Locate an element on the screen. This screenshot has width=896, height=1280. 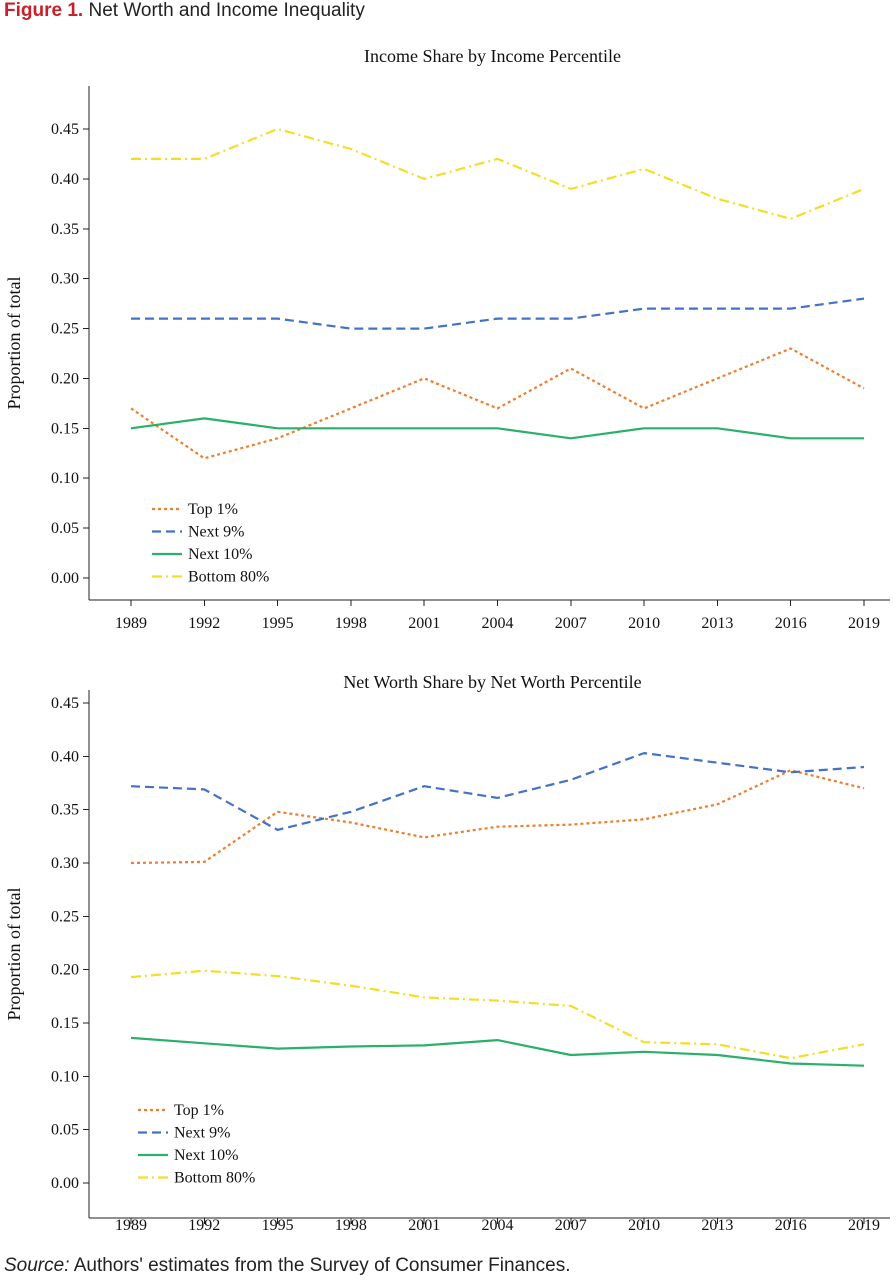
source-label: Source: is located at coordinates (37, 1265).